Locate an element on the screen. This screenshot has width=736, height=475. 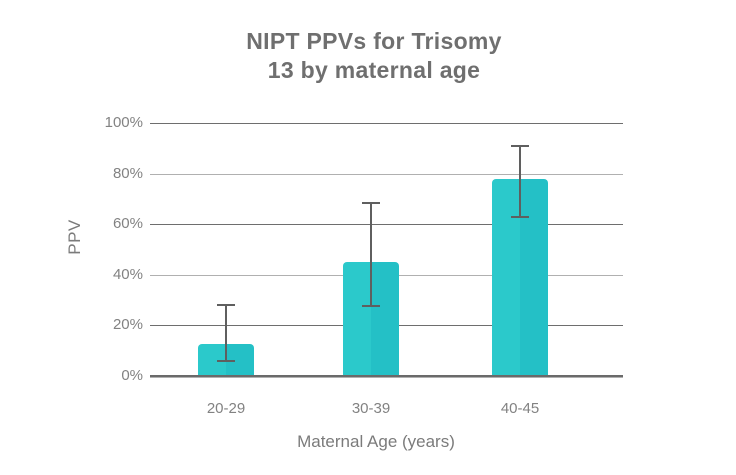
x-tick-label: 20-29 is located at coordinates (226, 408).